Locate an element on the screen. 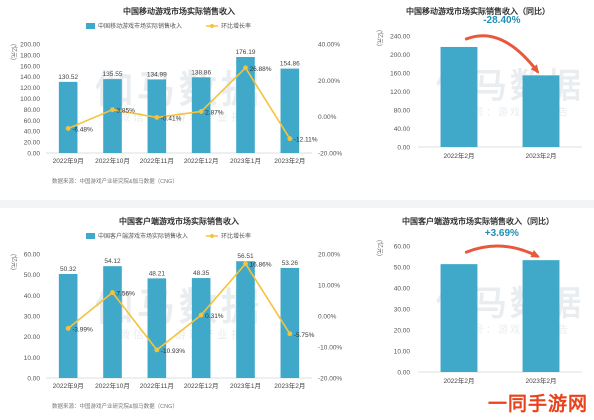  chart-title: 中国客户端游戏市场实际销售收入 is located at coordinates (179, 221).